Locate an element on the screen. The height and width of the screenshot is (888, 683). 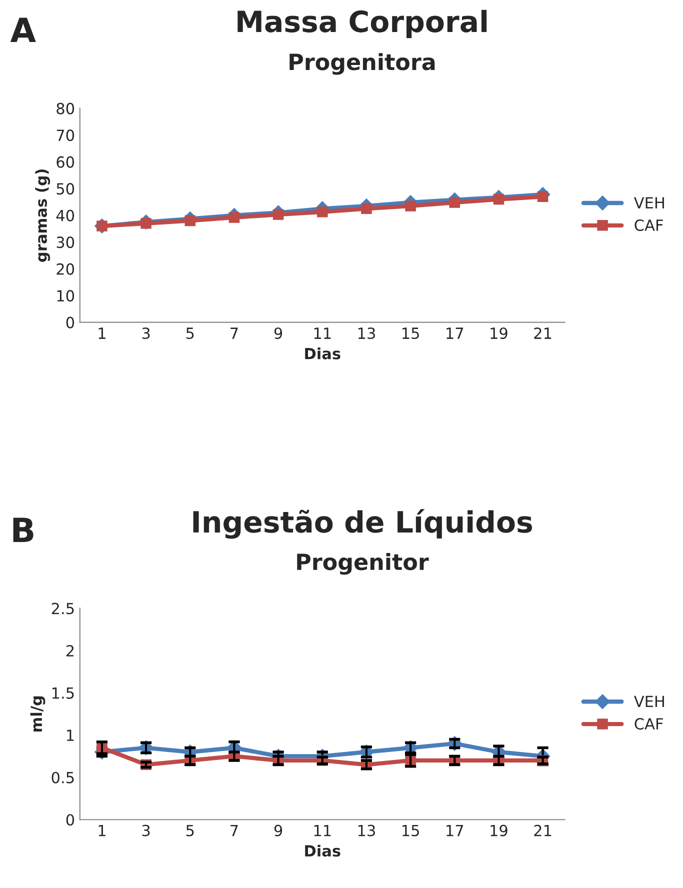
y-tick-label: 1 is located at coordinates (70, 735).